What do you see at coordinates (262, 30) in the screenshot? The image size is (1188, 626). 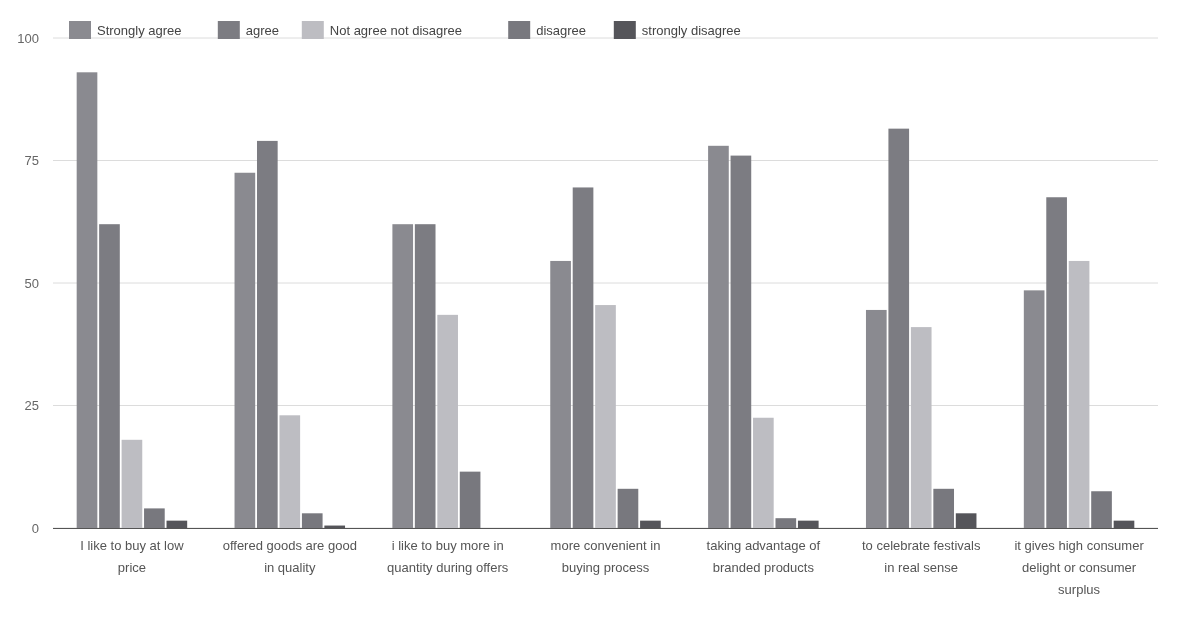 I see `legend-label: agree` at bounding box center [262, 30].